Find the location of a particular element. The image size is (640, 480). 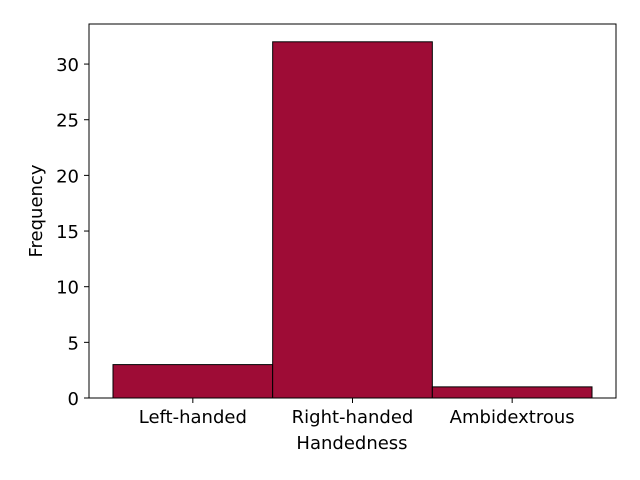

x-axis-label: Handedness is located at coordinates (351, 443).